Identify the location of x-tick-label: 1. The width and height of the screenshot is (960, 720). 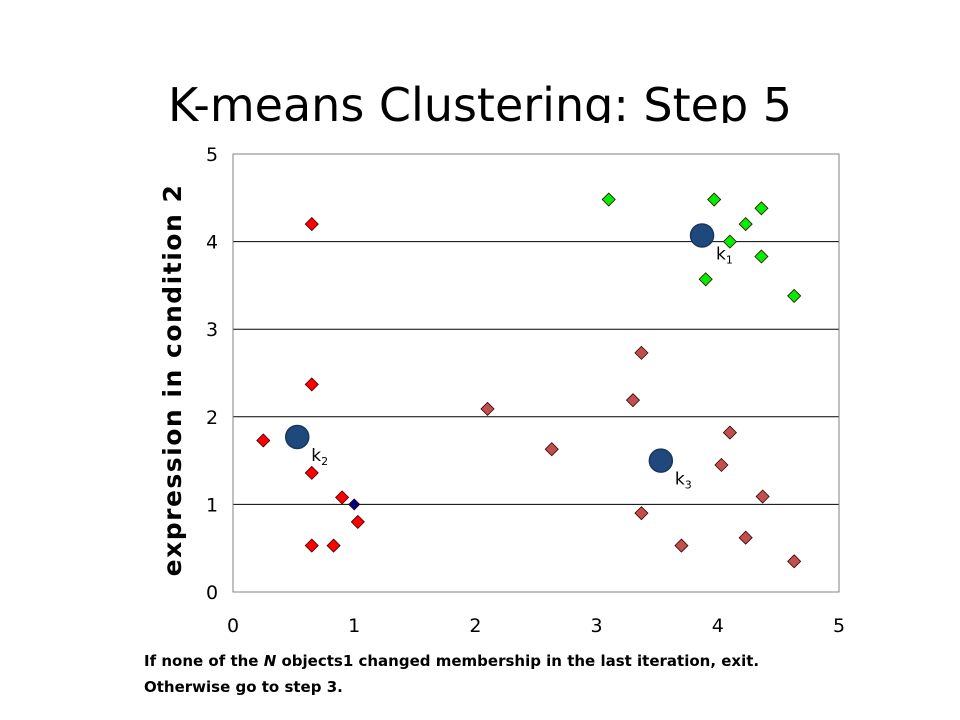
(354, 626).